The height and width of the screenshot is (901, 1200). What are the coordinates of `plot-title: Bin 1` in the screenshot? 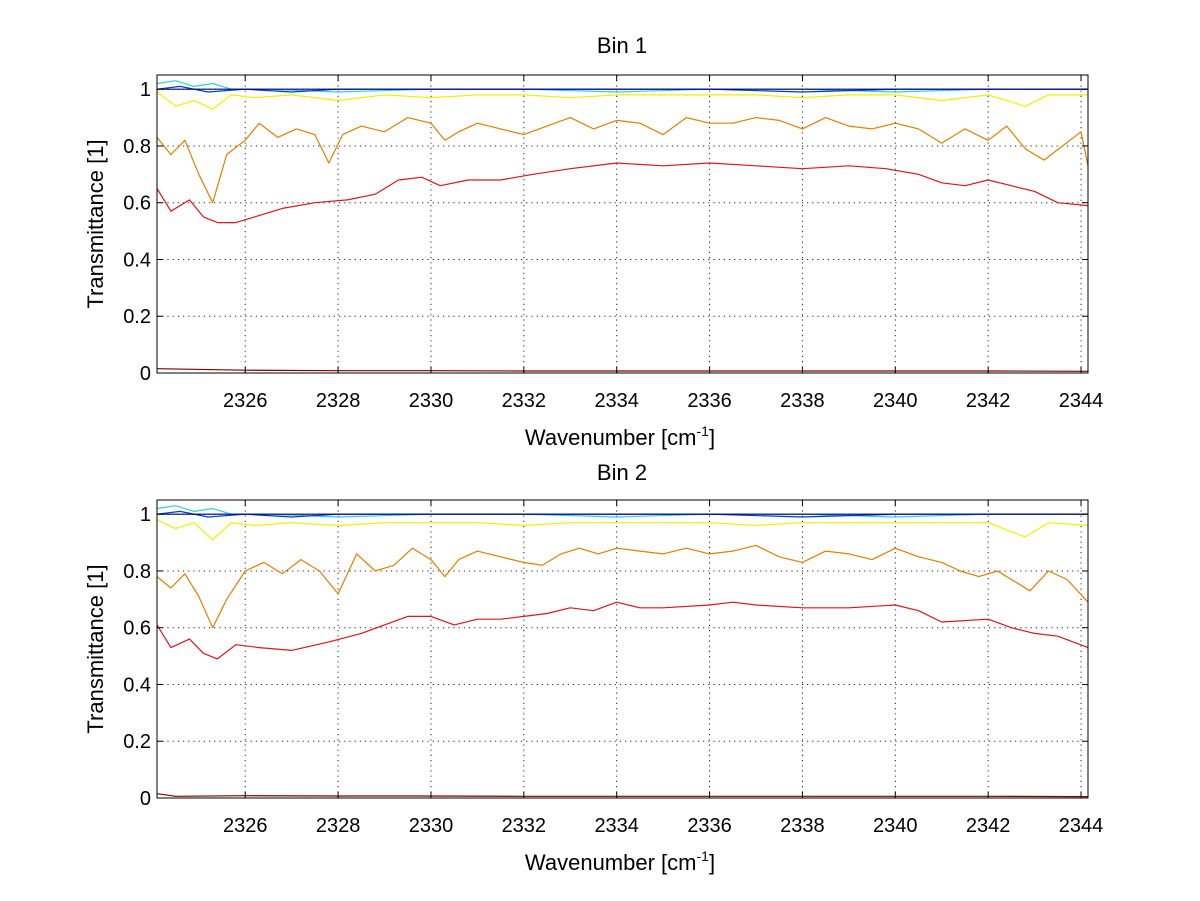 It's located at (622, 45).